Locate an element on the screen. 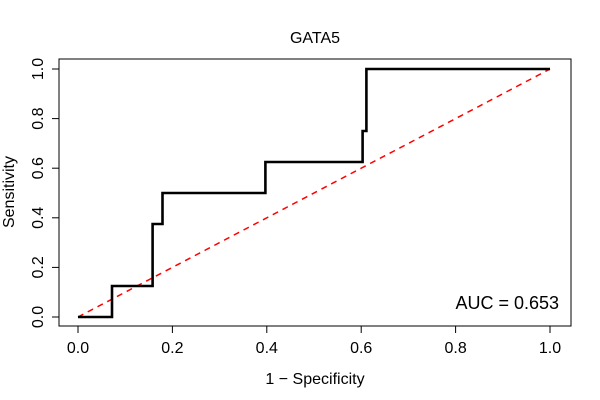 The width and height of the screenshot is (600, 400). auc-annotation: AUC = 0.653 is located at coordinates (507, 303).